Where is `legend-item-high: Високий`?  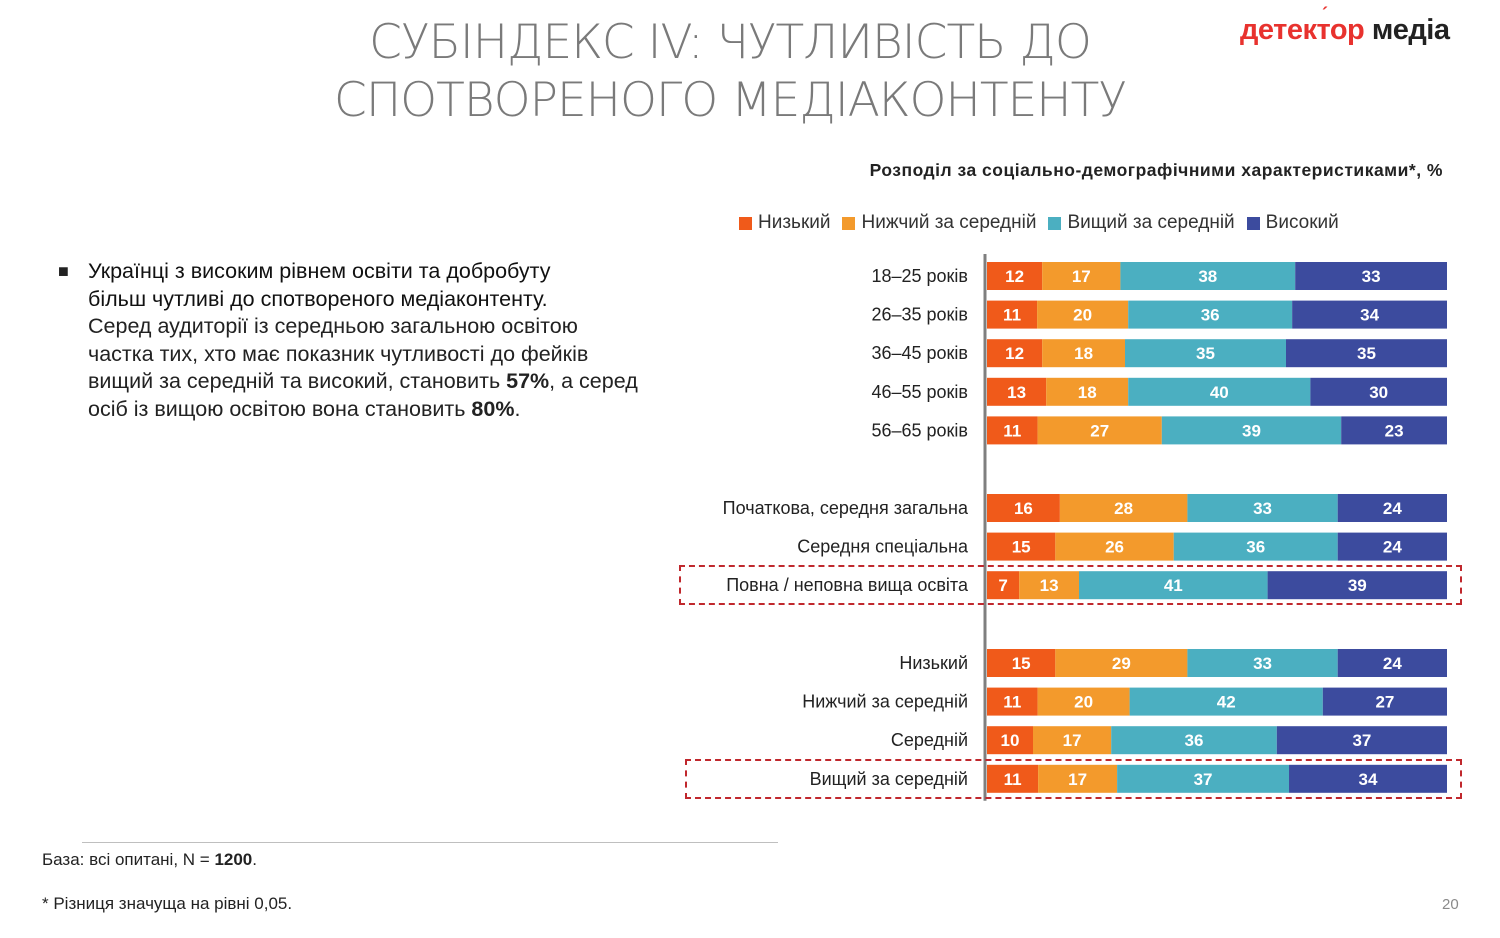 legend-item-high: Високий is located at coordinates (1292, 223).